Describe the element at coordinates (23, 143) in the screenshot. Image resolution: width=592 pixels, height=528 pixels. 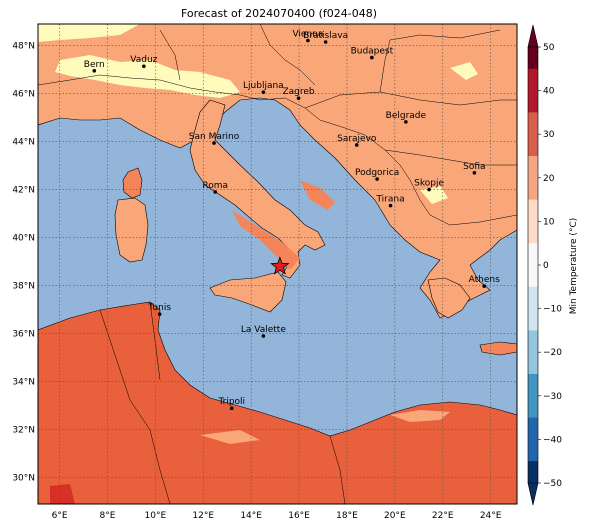
I see `latitude-tick-label: 44°N` at that location.